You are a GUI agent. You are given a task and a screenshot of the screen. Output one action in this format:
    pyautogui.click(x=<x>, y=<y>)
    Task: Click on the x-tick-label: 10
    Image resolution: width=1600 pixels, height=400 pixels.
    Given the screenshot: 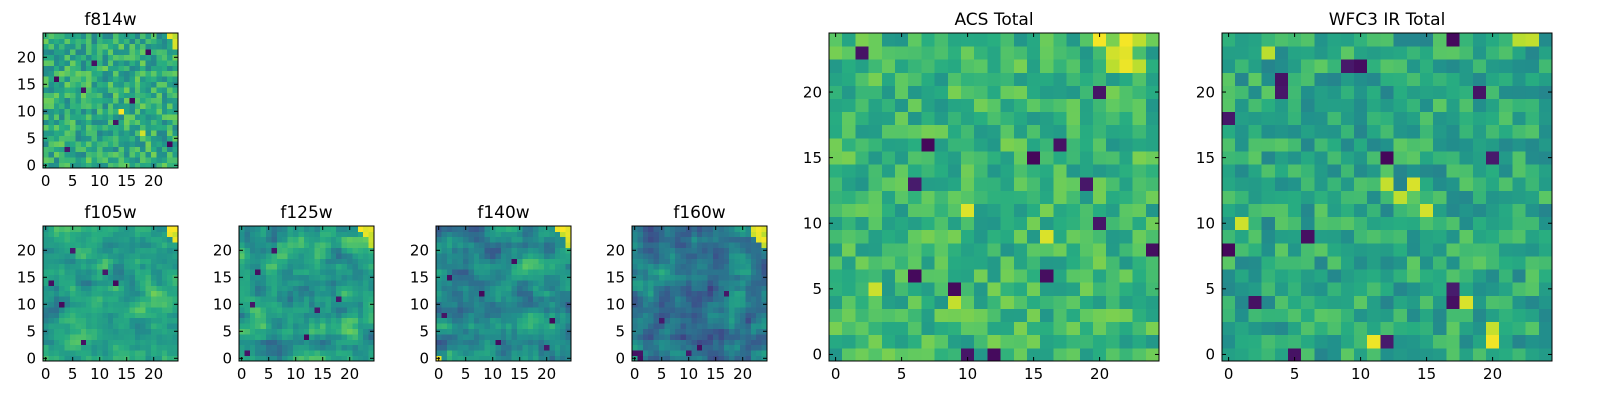 What is the action you would take?
    pyautogui.click(x=99, y=374)
    